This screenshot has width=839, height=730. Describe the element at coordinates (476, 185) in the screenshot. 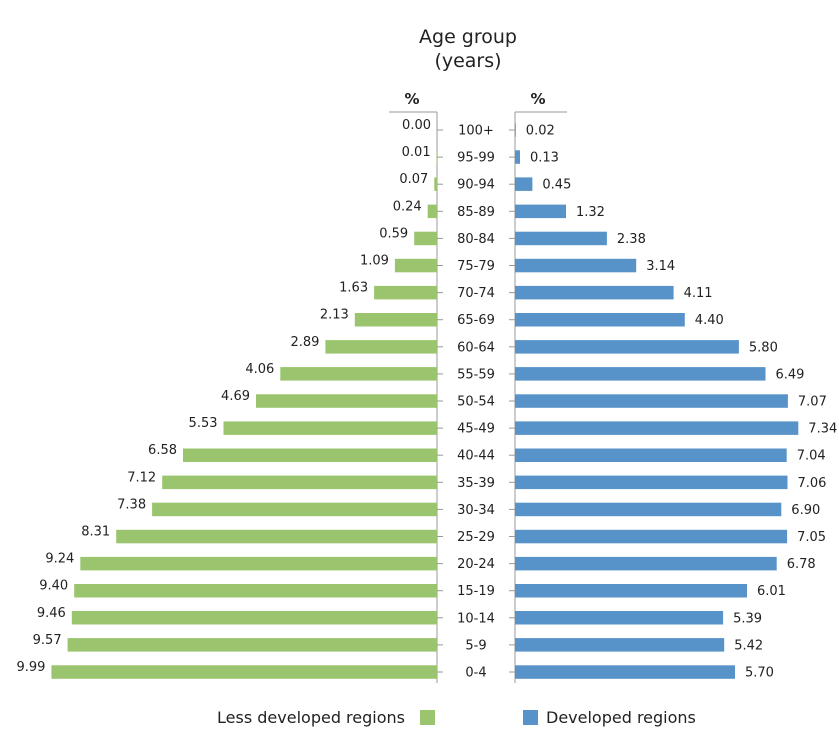

I see `age-group-label: 90-94` at that location.